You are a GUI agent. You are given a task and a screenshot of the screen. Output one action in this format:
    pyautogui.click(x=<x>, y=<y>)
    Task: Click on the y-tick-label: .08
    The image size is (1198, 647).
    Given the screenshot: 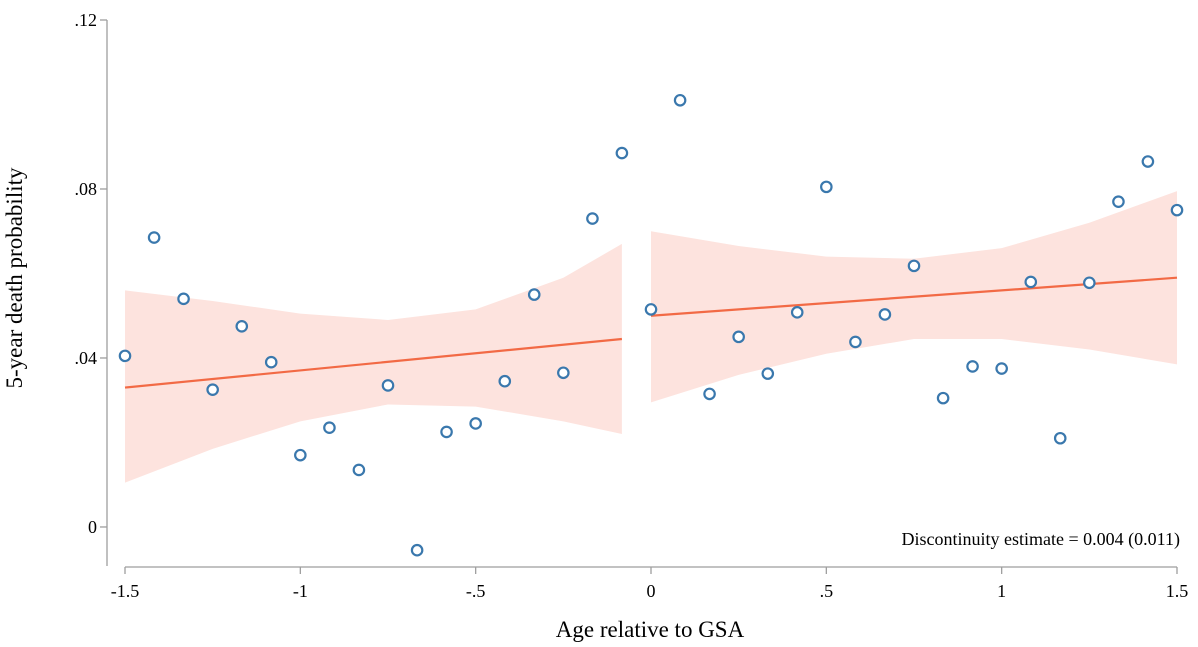 What is the action you would take?
    pyautogui.click(x=86, y=189)
    